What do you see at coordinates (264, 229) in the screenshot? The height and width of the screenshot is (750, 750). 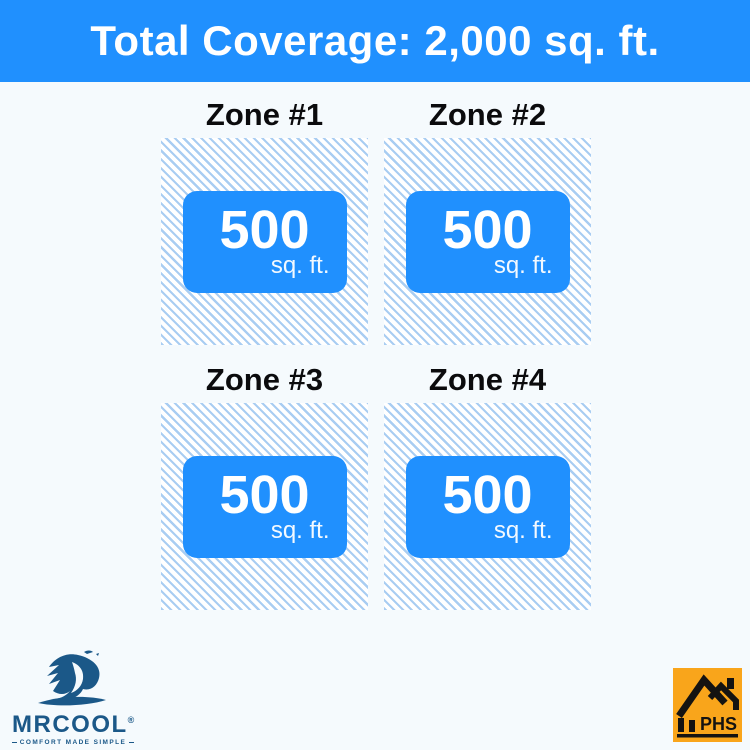 I see `zone-1-value: 500` at bounding box center [264, 229].